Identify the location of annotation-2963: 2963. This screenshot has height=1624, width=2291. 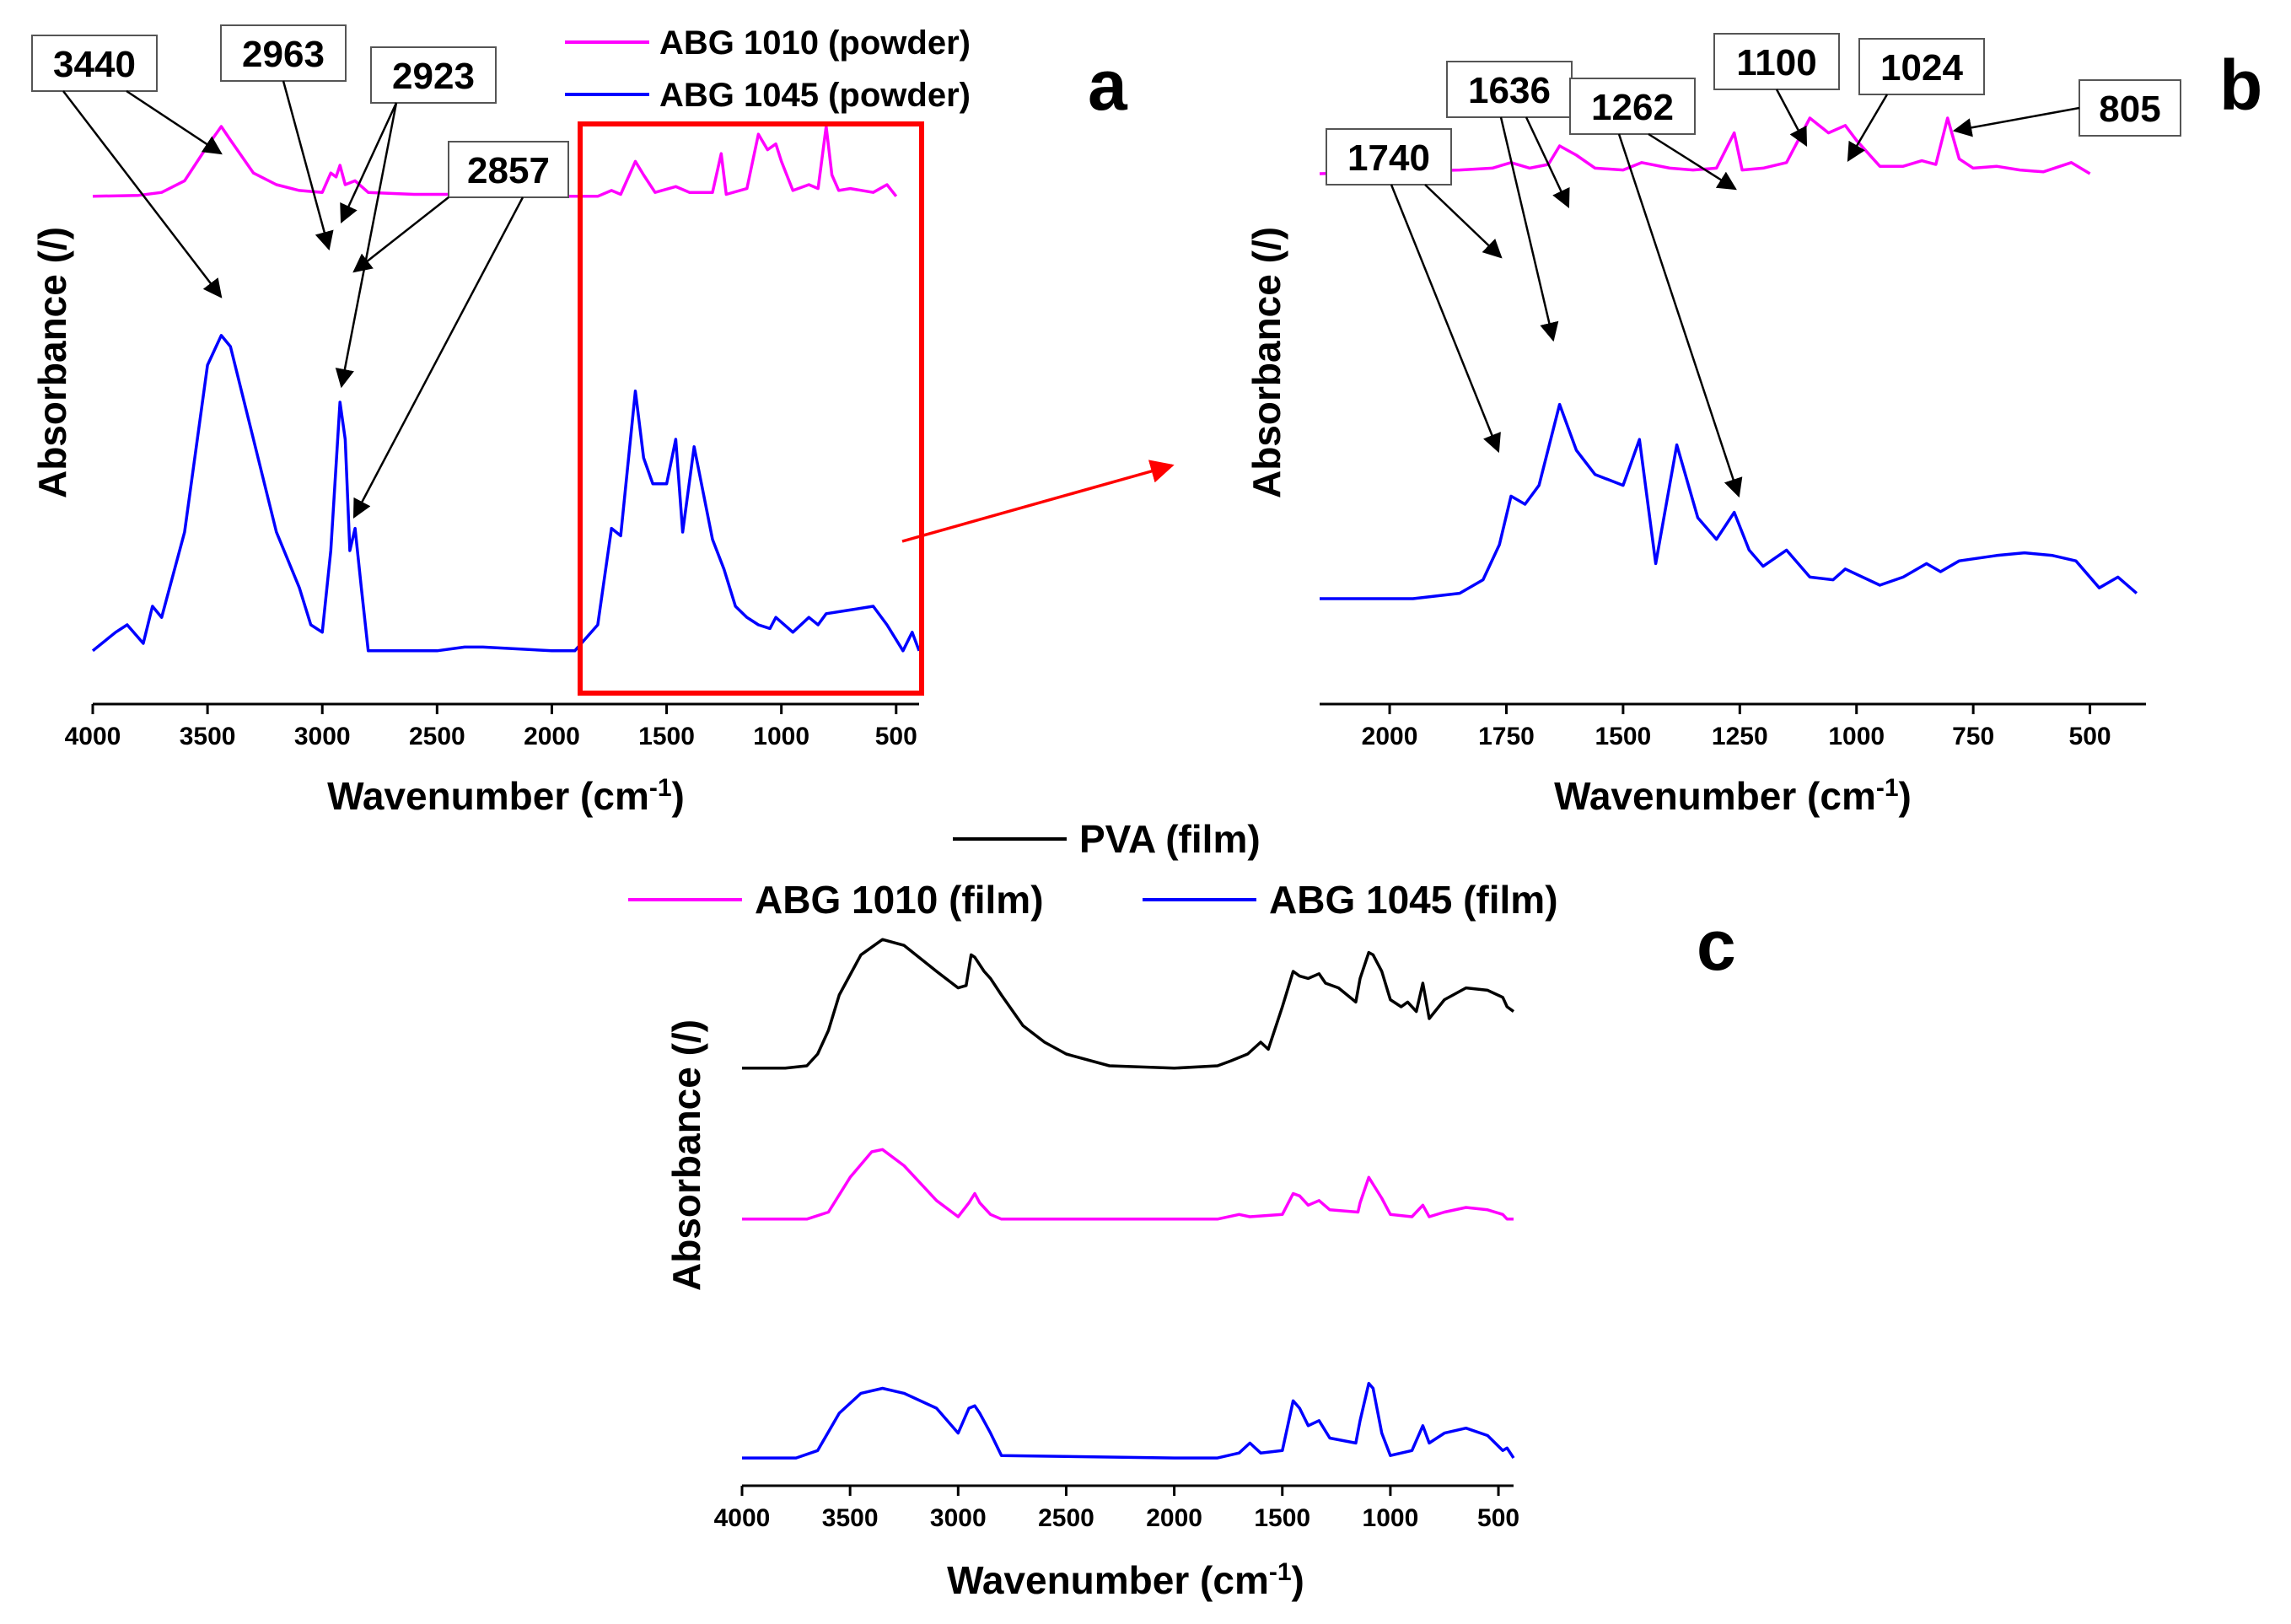
(283, 54).